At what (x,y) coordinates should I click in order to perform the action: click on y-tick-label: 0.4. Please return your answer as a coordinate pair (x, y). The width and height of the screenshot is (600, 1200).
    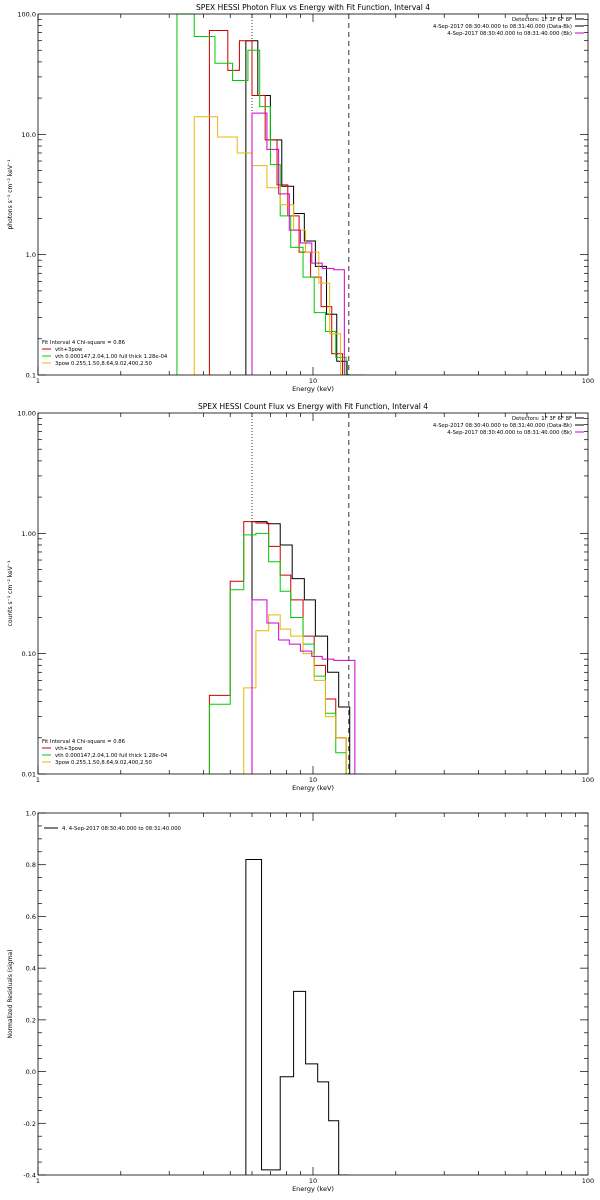
    Looking at the image, I should click on (31, 969).